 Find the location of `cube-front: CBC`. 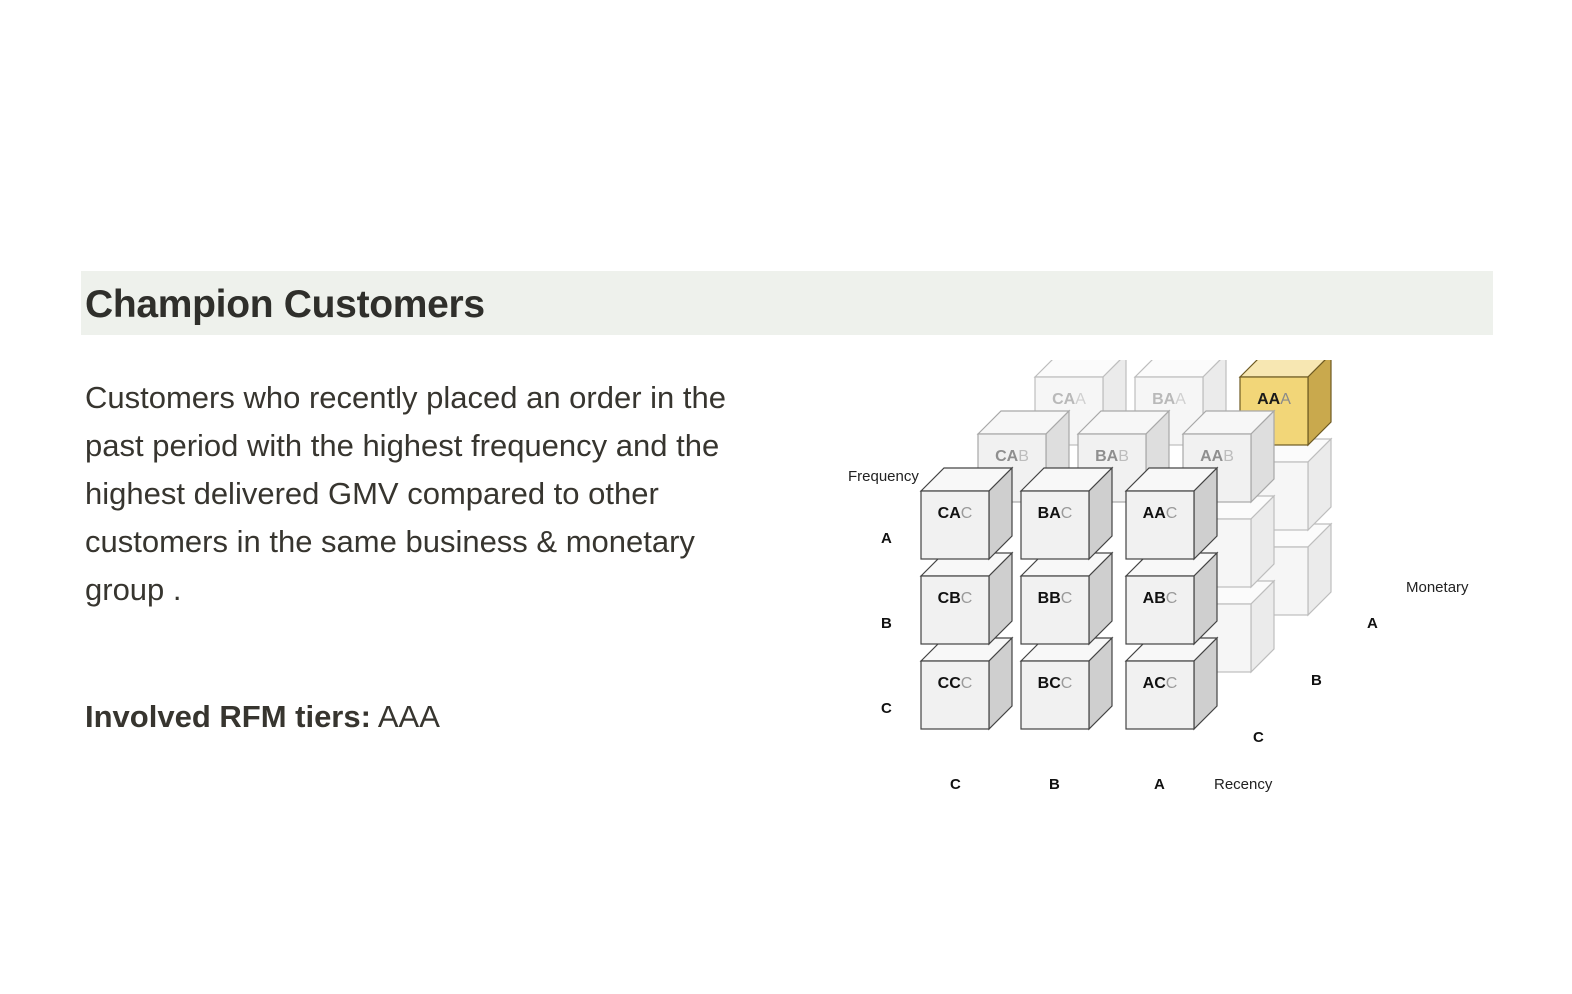

cube-front: CBC is located at coordinates (966, 598).